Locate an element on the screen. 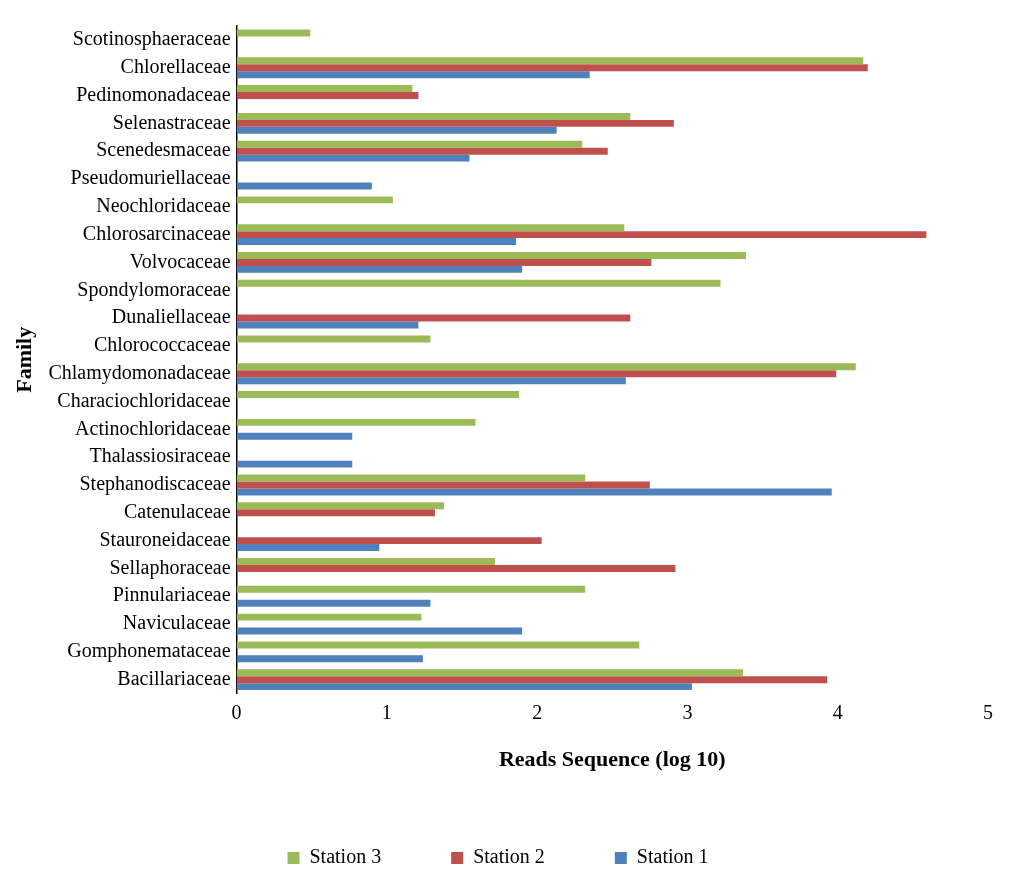  y-tick-label: Catenulaceae is located at coordinates (177, 511).